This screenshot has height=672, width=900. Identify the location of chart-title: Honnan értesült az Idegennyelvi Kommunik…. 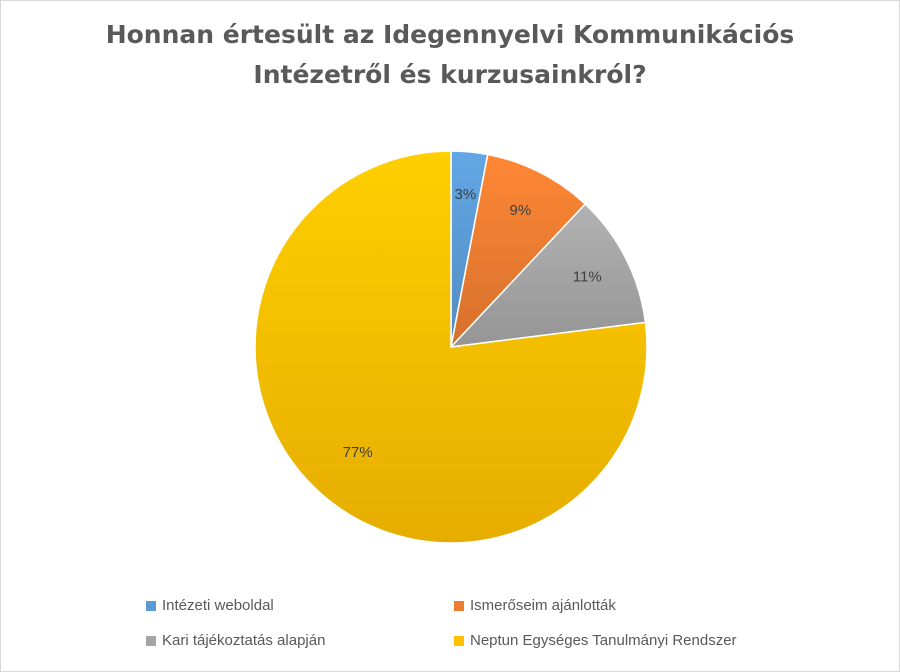
(450, 55).